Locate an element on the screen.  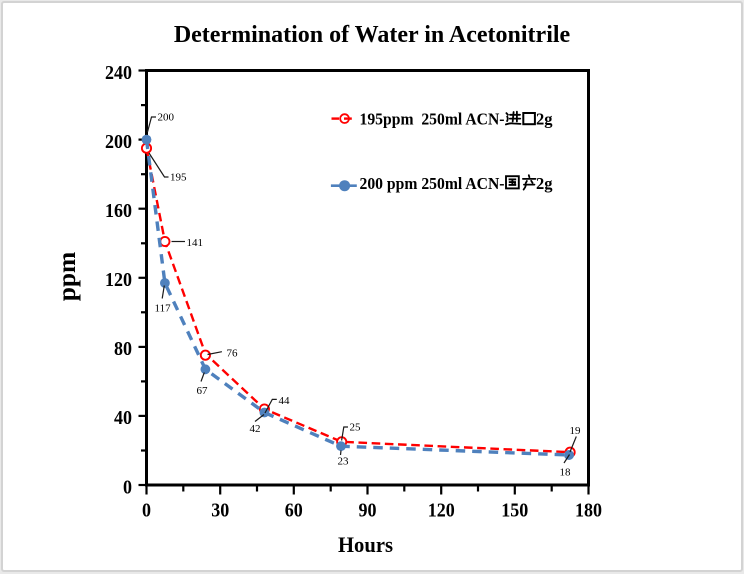
svg-text: 150 is located at coordinates (514, 510).